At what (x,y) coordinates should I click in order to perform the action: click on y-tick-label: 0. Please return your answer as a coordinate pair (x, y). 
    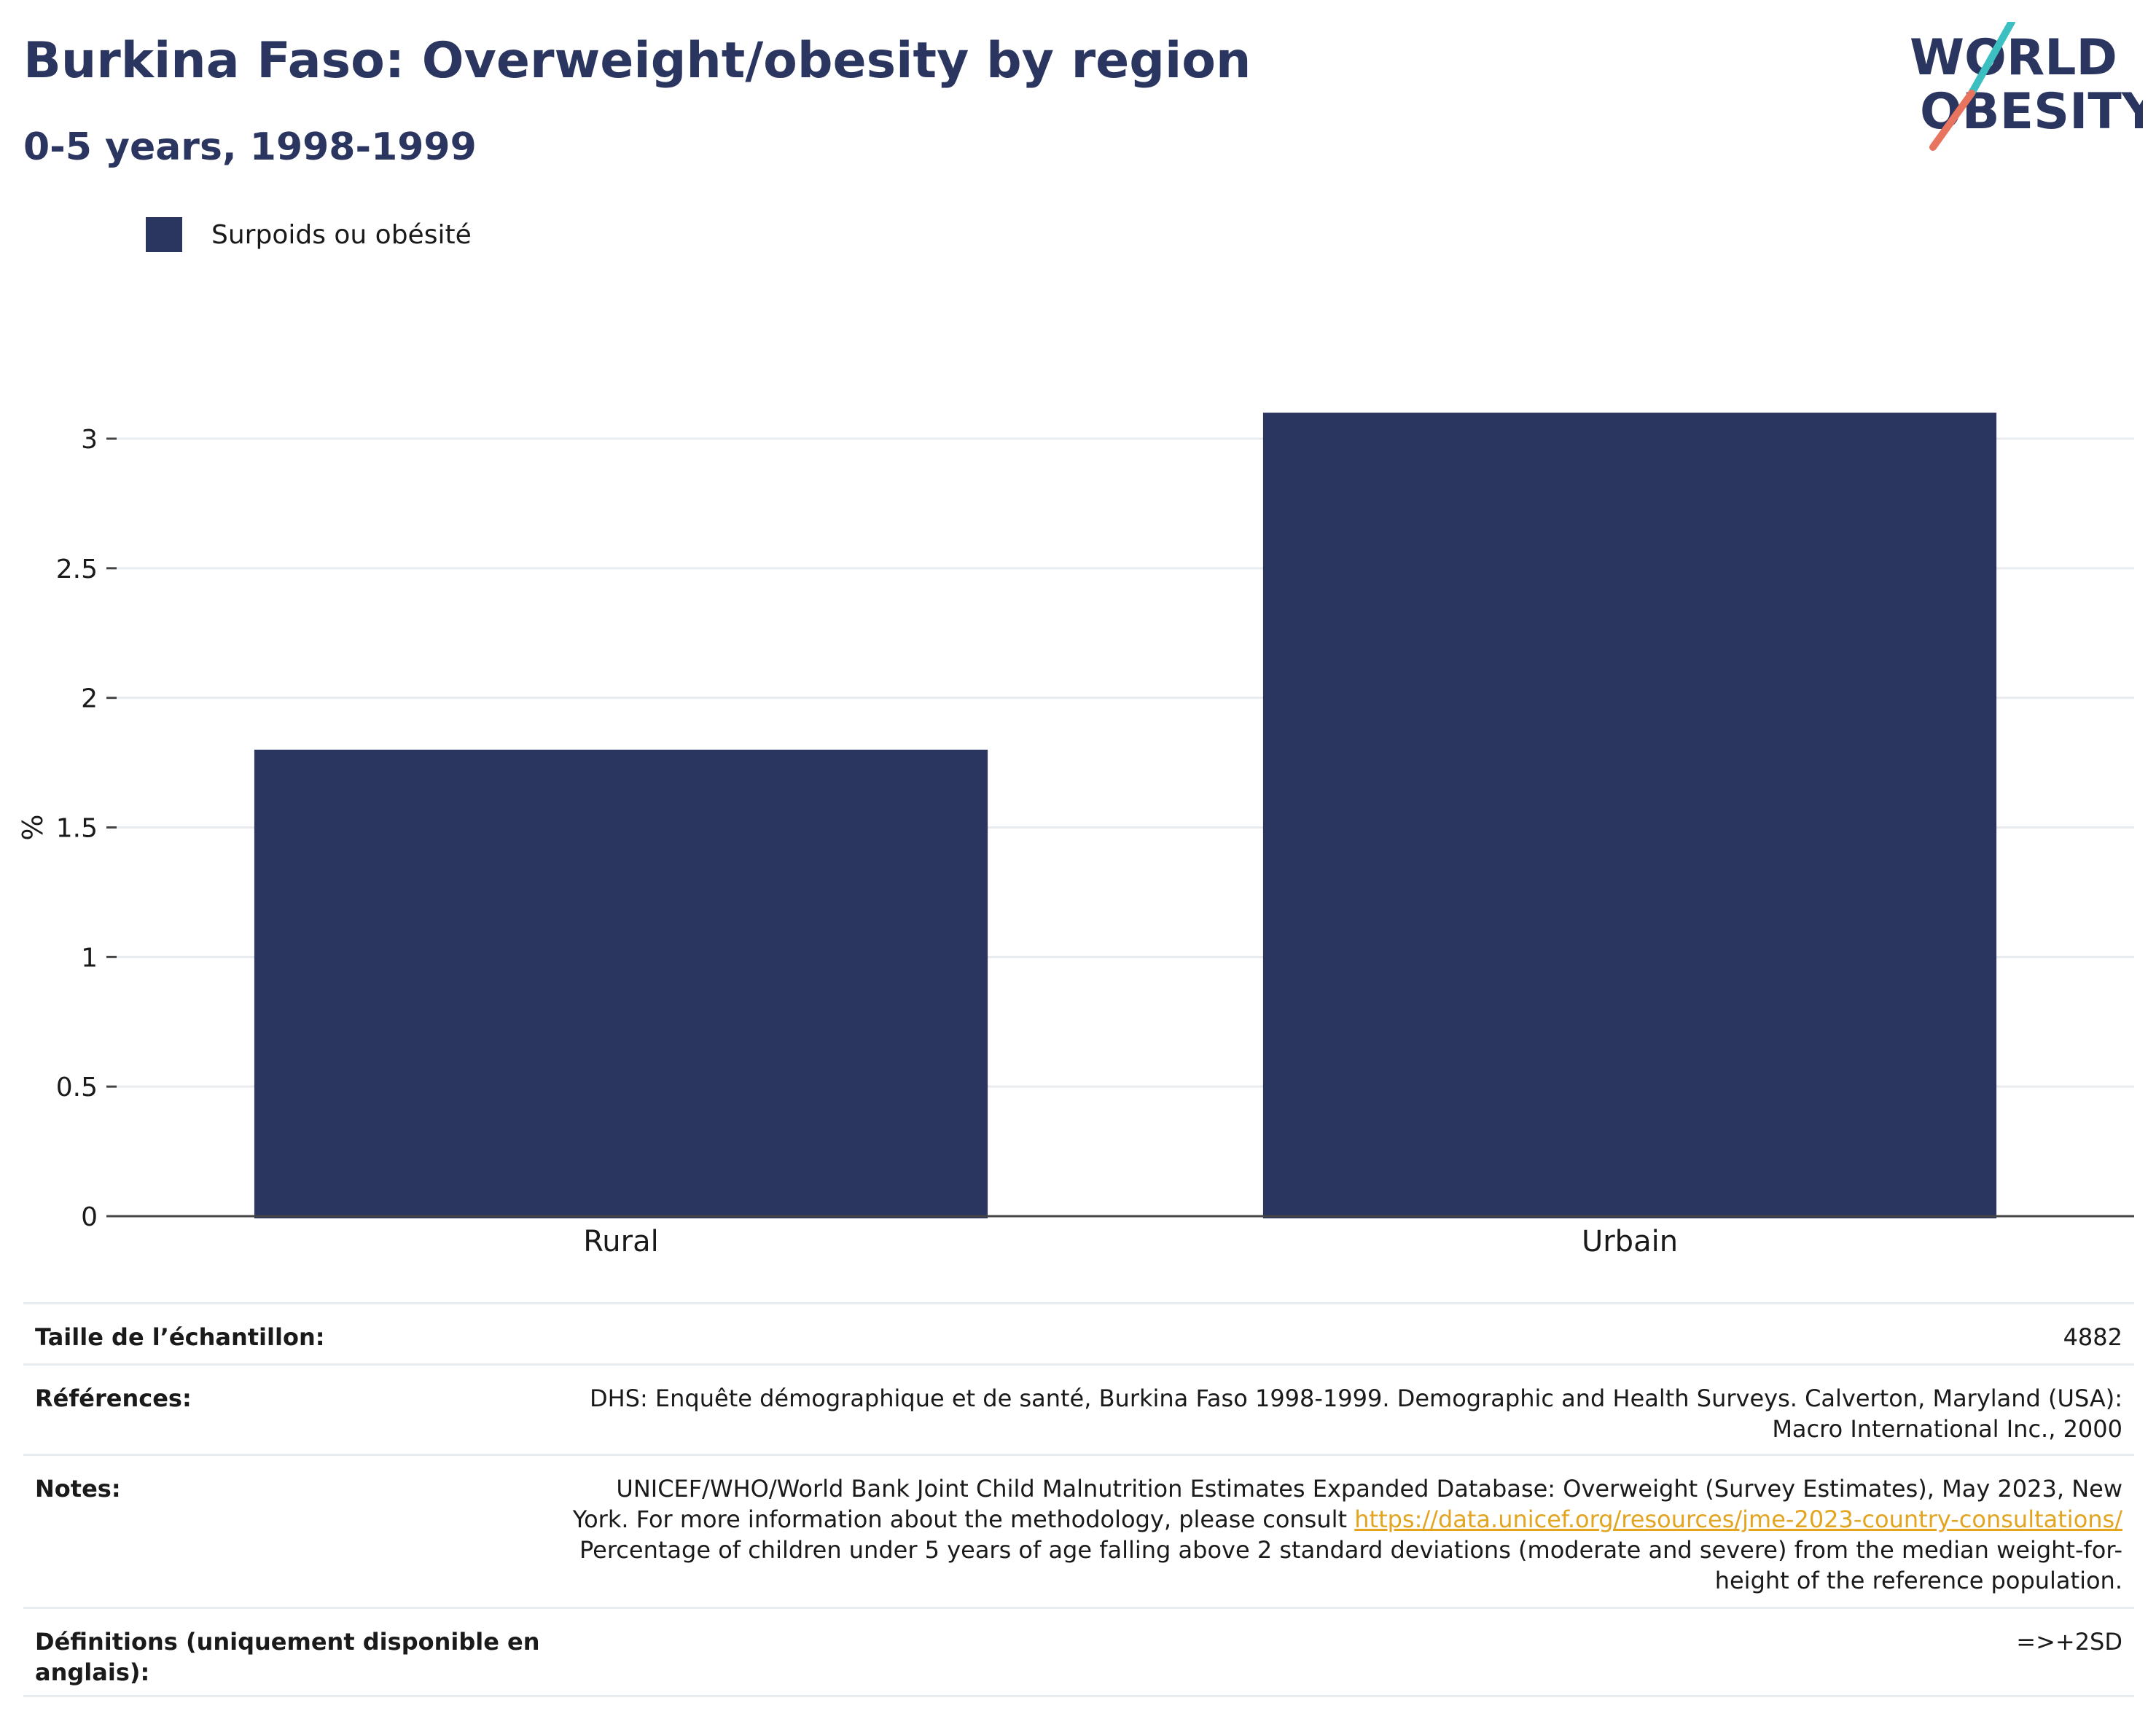
    Looking at the image, I should click on (90, 1217).